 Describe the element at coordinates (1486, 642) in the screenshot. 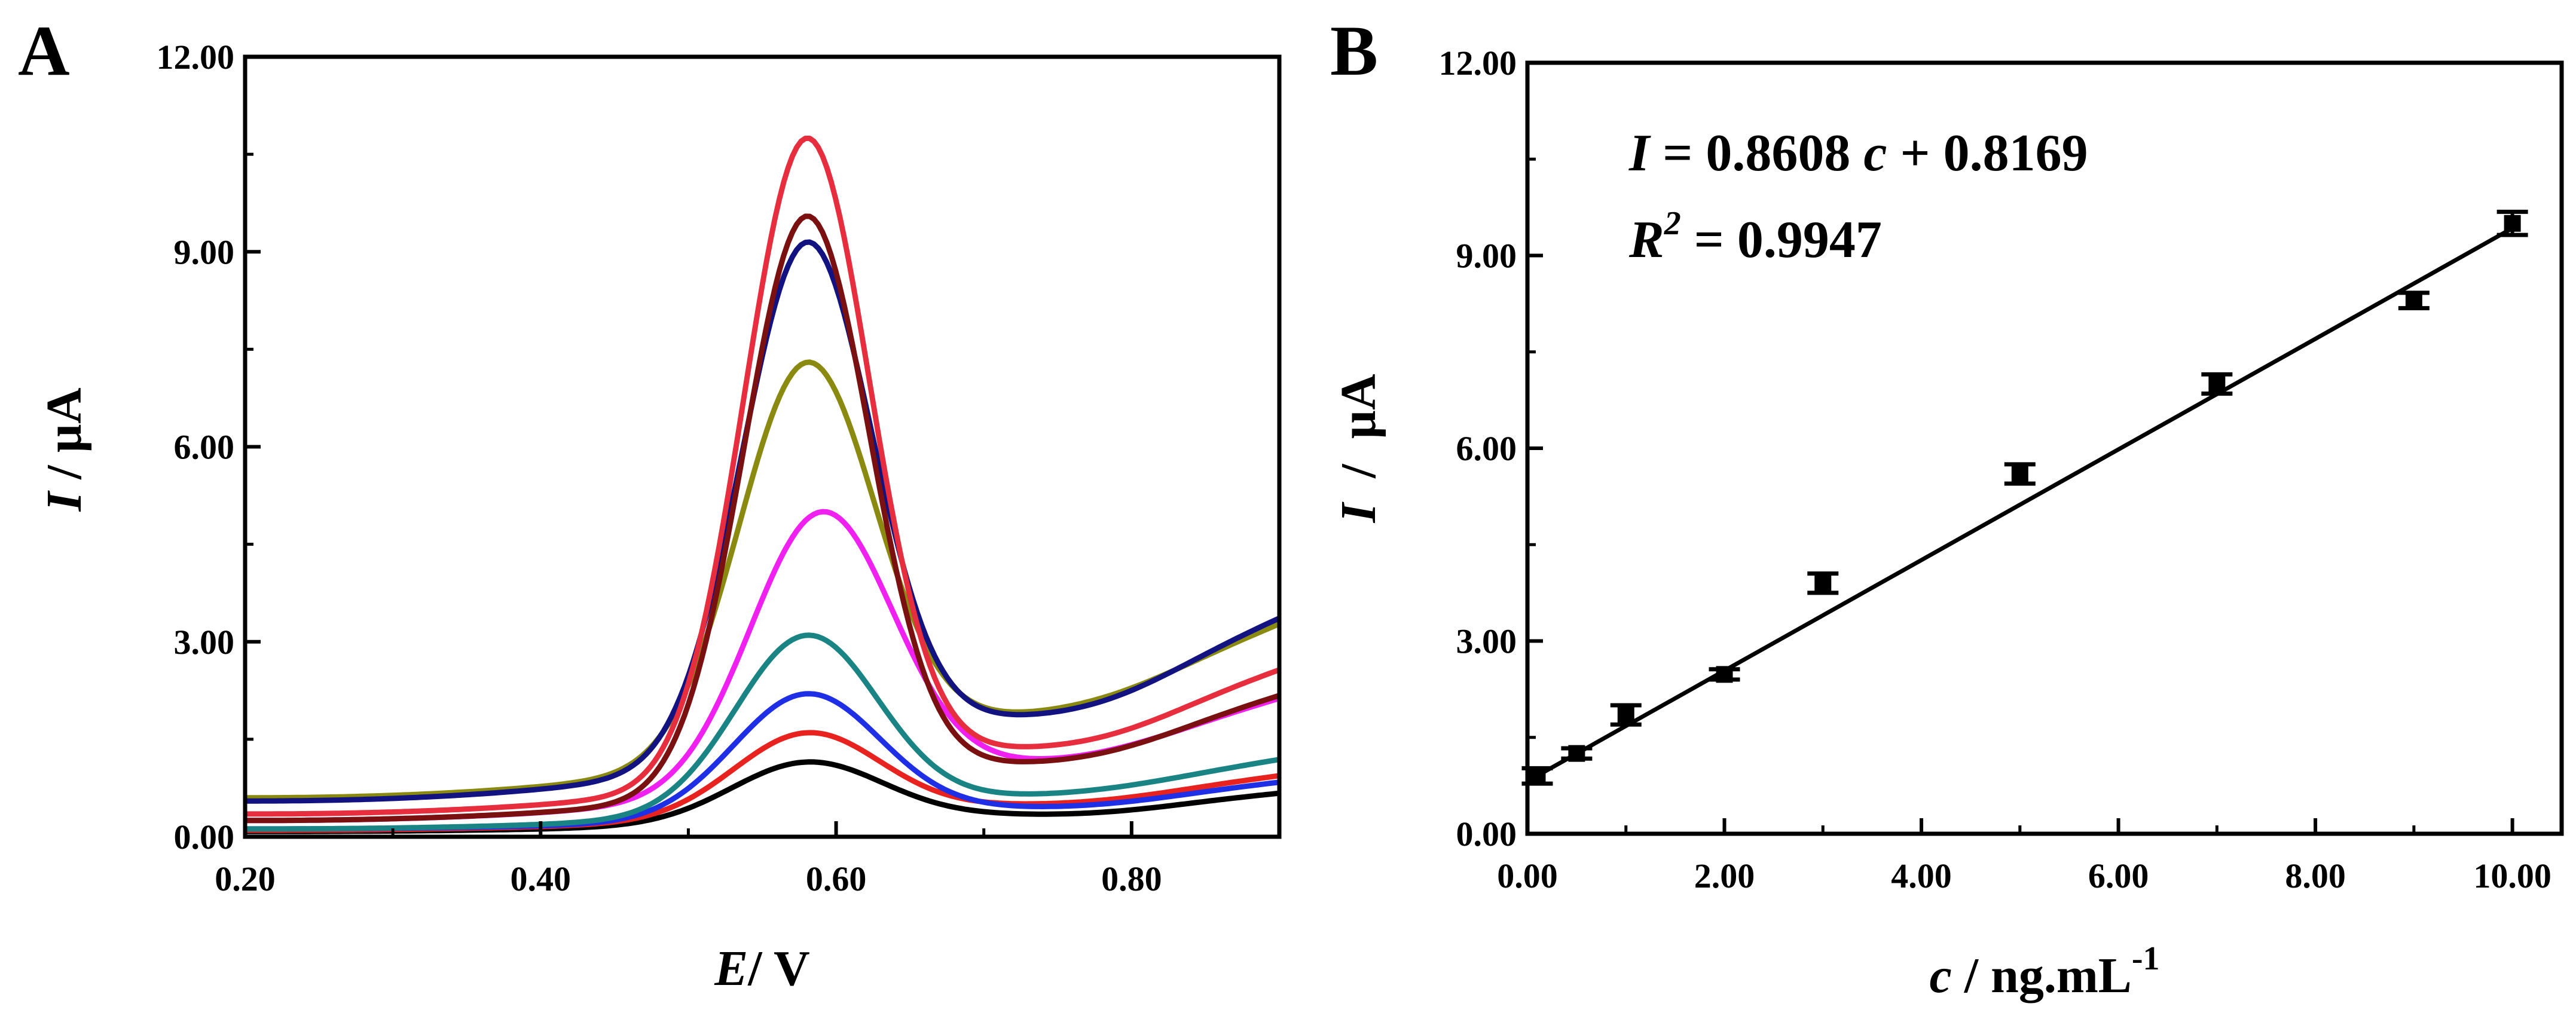

I see `panel-b-y-tick-label: 3.00` at that location.